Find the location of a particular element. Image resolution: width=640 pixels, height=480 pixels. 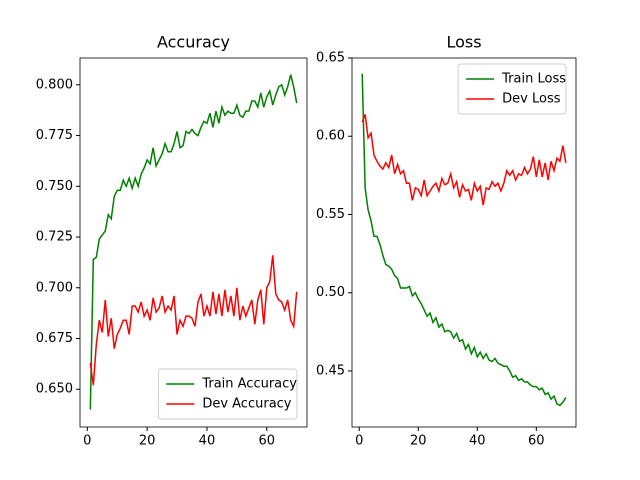

legend: Train Loss Dev Loss is located at coordinates (512, 89).